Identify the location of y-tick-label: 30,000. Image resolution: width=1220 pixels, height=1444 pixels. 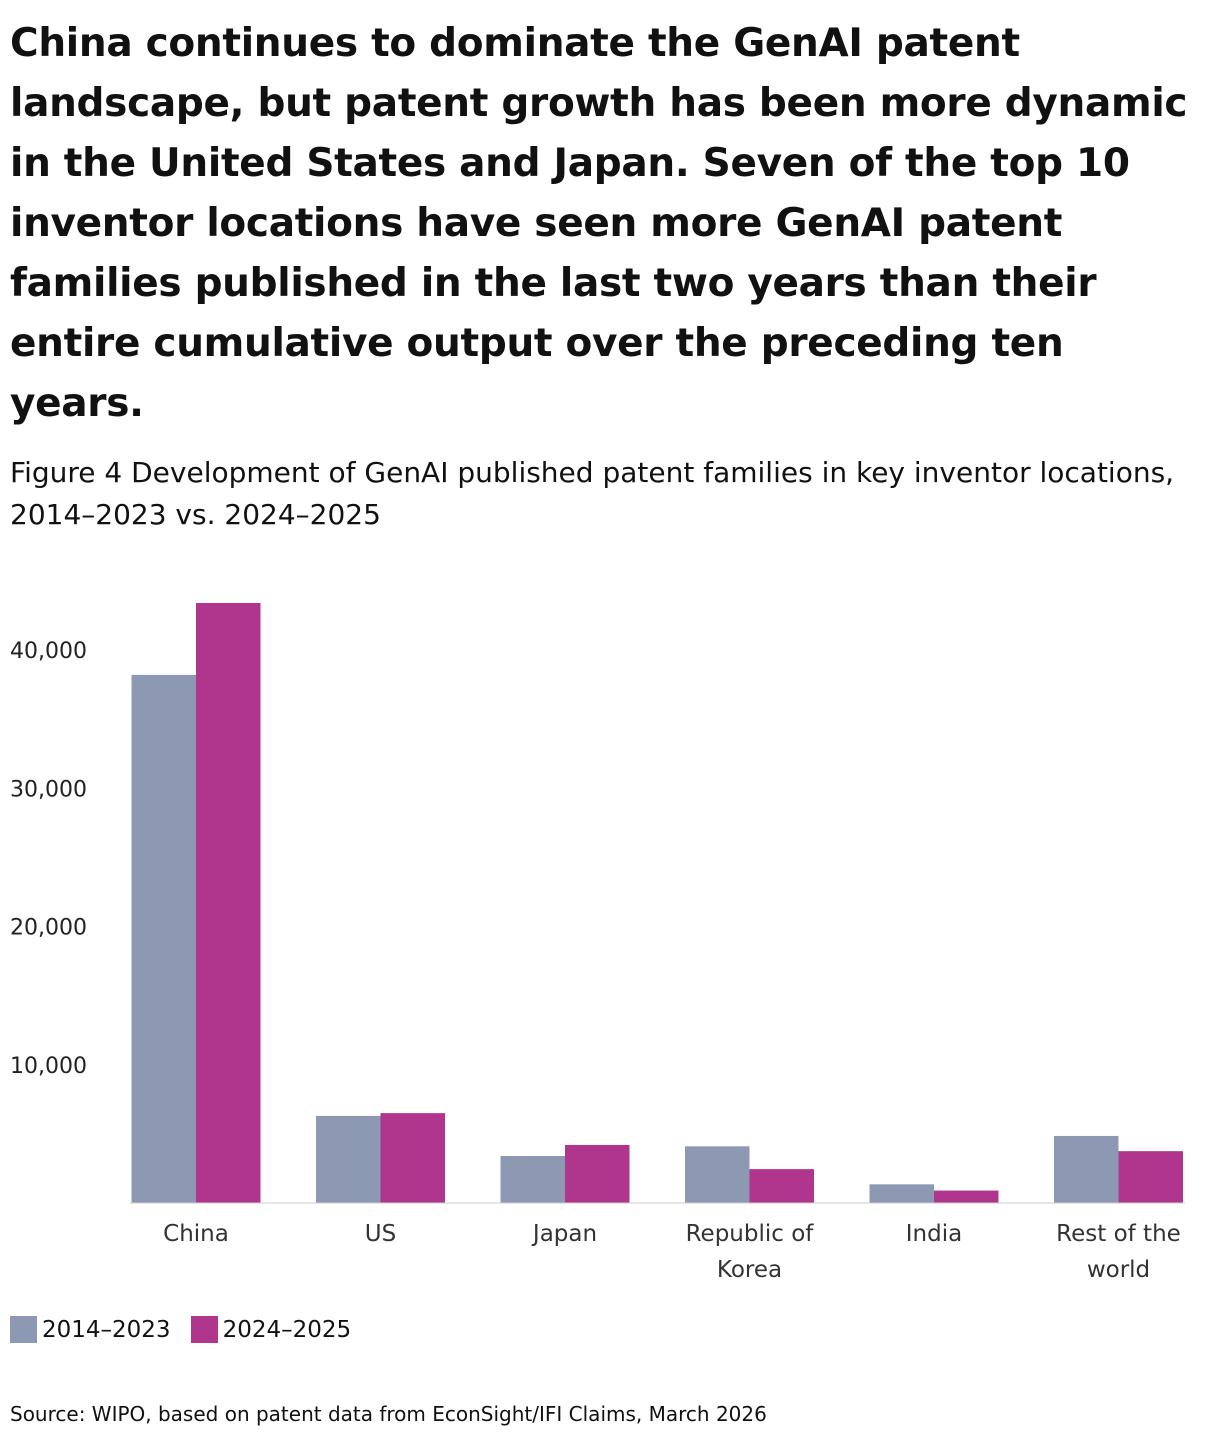
(48, 789).